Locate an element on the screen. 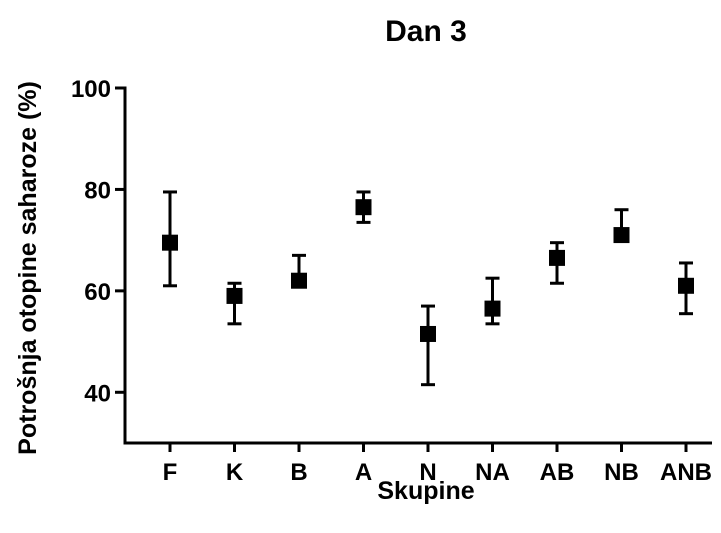 This screenshot has width=721, height=533. x-tick-label: A is located at coordinates (363, 472).